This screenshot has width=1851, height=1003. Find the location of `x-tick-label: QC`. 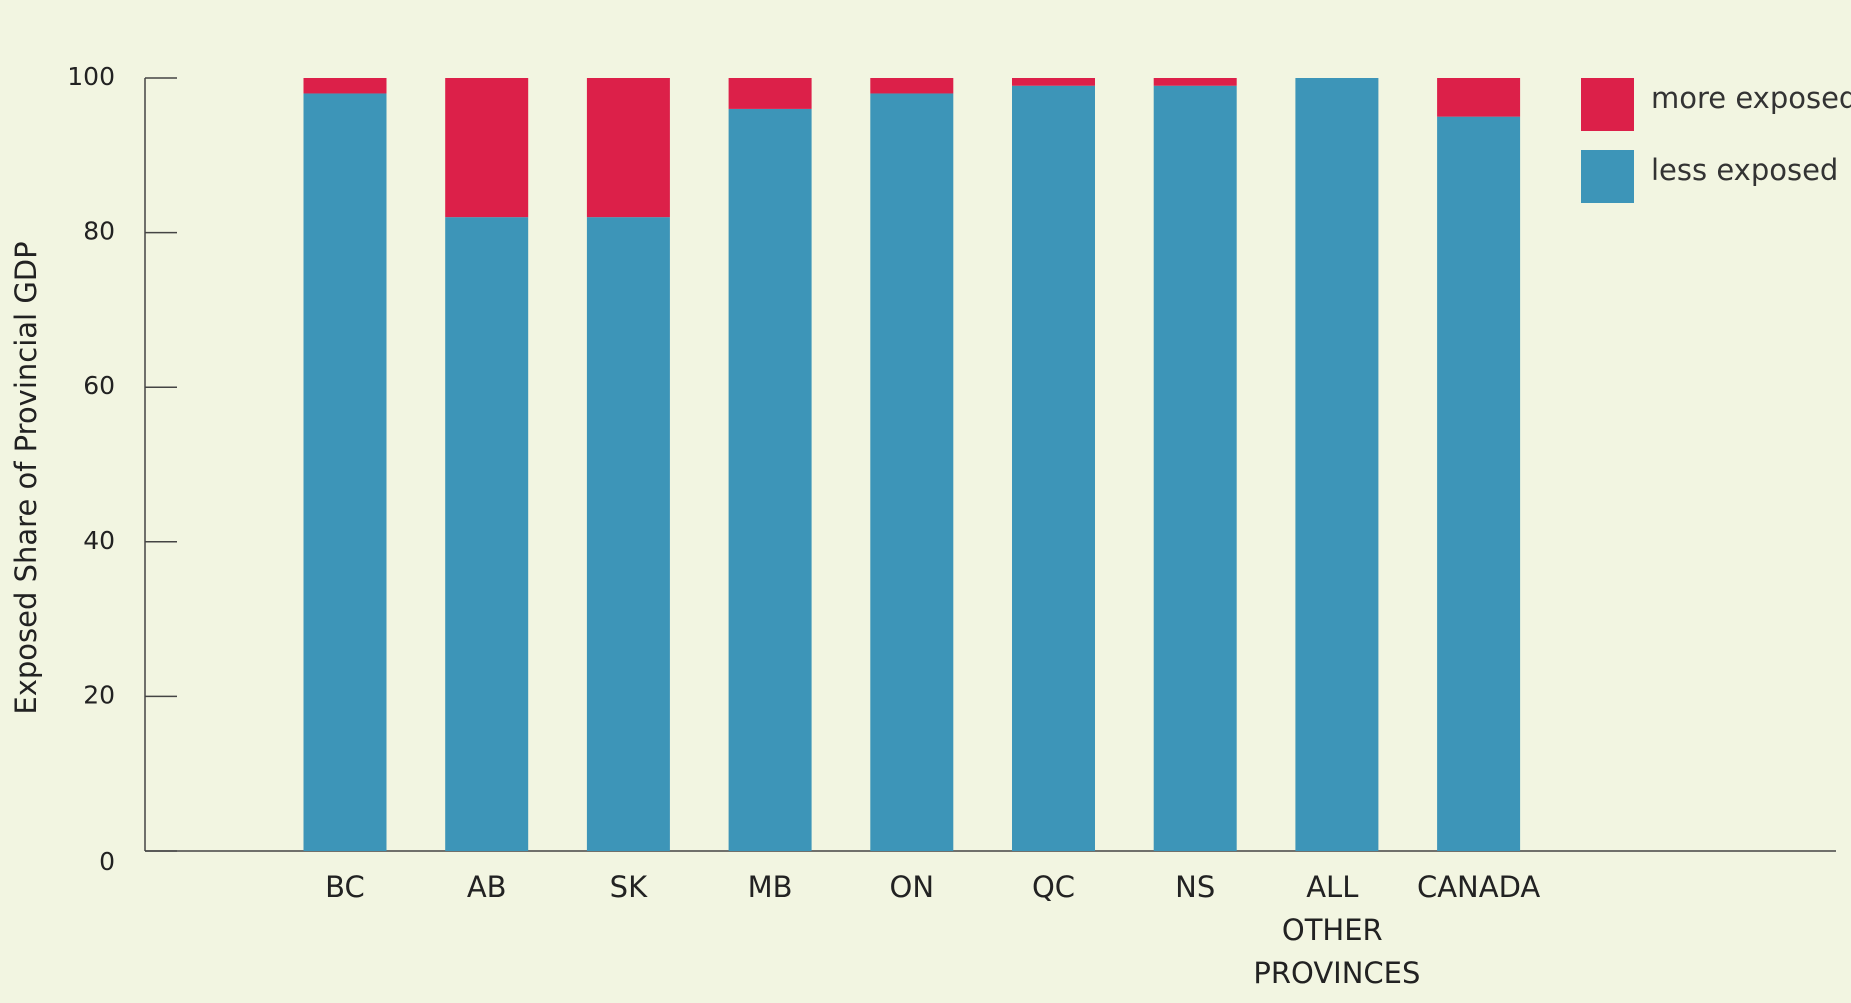

x-tick-label: QC is located at coordinates (1053, 887).